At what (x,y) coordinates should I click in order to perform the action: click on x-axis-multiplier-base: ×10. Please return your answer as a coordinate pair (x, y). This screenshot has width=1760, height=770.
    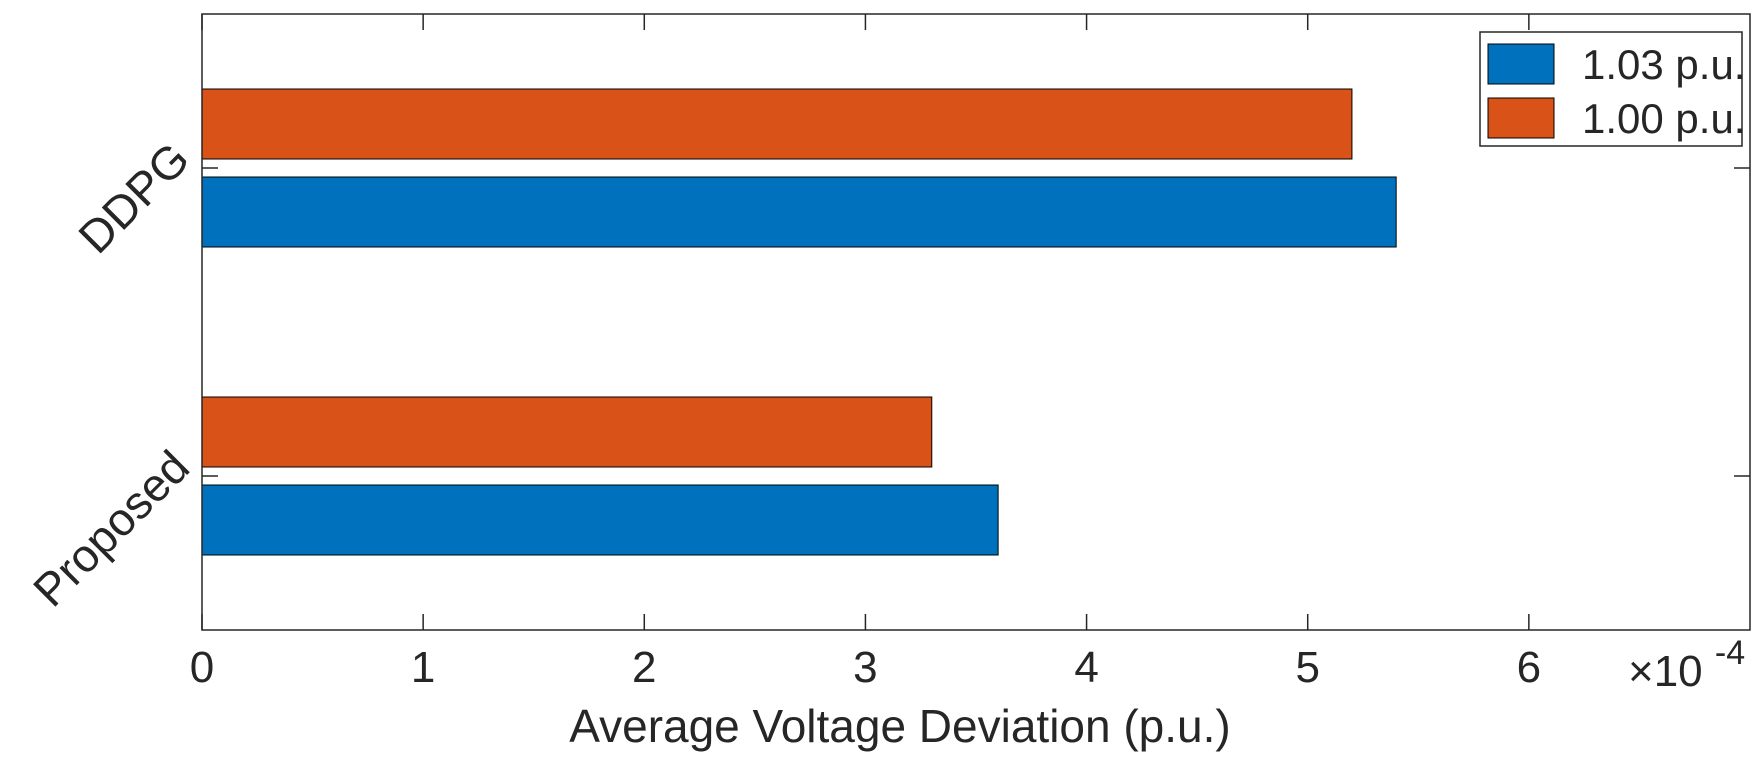
    Looking at the image, I should click on (1665, 671).